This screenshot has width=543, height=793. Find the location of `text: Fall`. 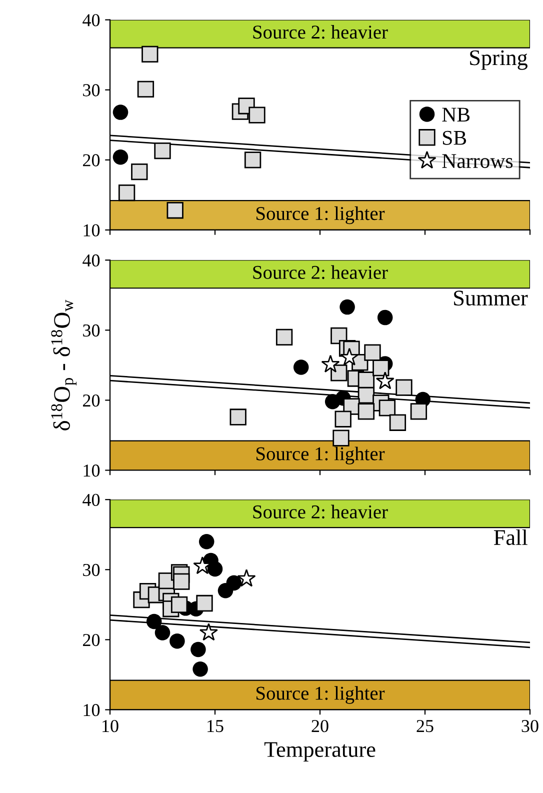

text: Fall is located at coordinates (511, 537).